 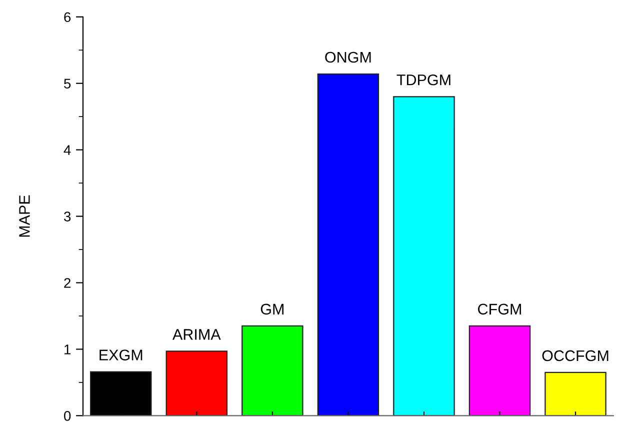 What do you see at coordinates (67, 150) in the screenshot?
I see `y-tick-label: 4` at bounding box center [67, 150].